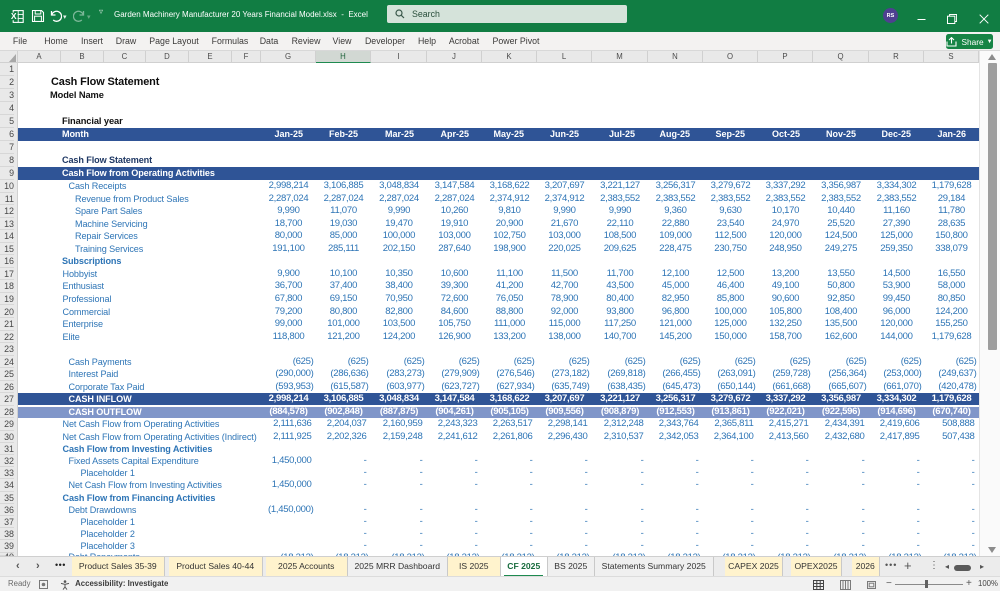 This screenshot has width=1000, height=591. I want to click on svg-text: X, so click(14, 16).